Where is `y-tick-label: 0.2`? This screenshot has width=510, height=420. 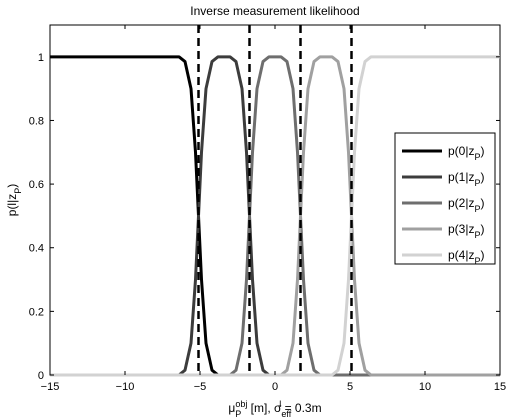 y-tick-label: 0.2 is located at coordinates (36, 312).